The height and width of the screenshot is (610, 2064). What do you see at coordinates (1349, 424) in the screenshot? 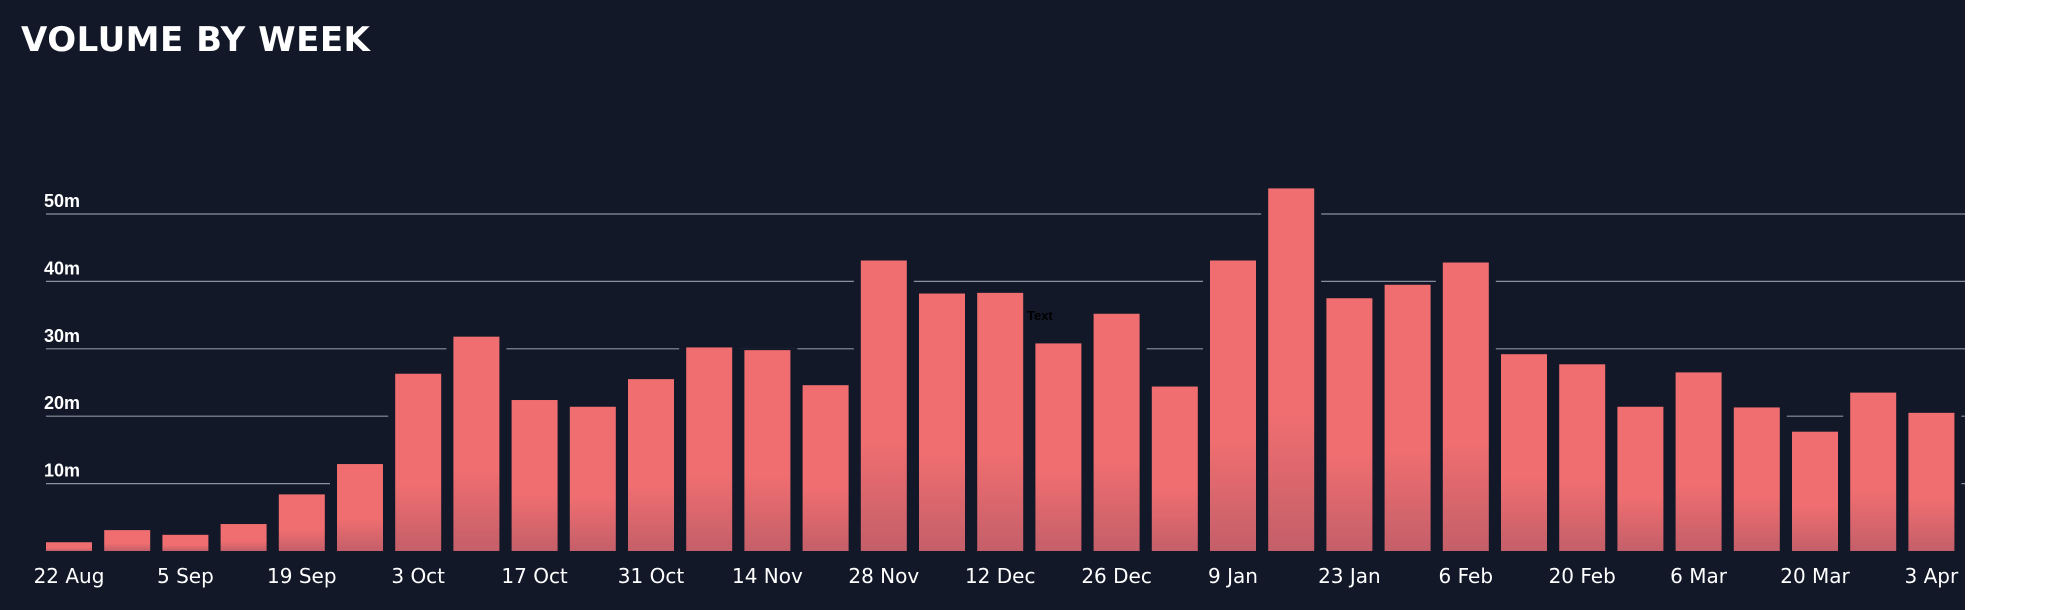
I see `bar-23-jan` at bounding box center [1349, 424].